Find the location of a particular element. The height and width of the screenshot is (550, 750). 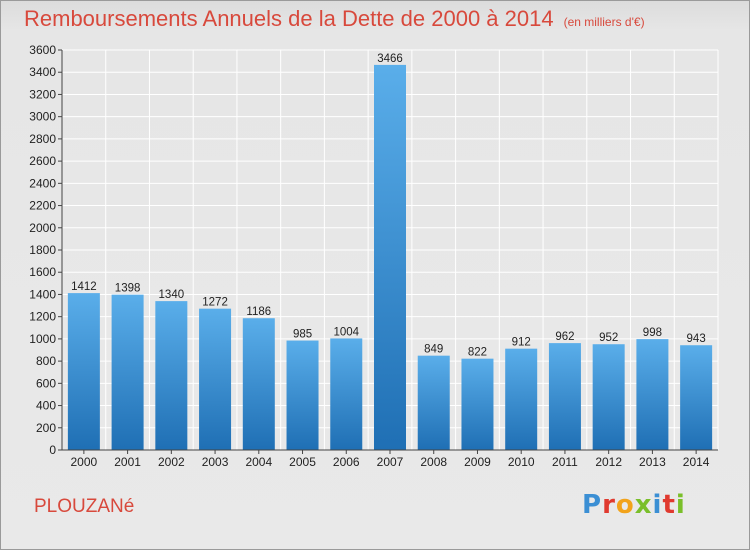

x-tick-label: 2013 is located at coordinates (652, 462).